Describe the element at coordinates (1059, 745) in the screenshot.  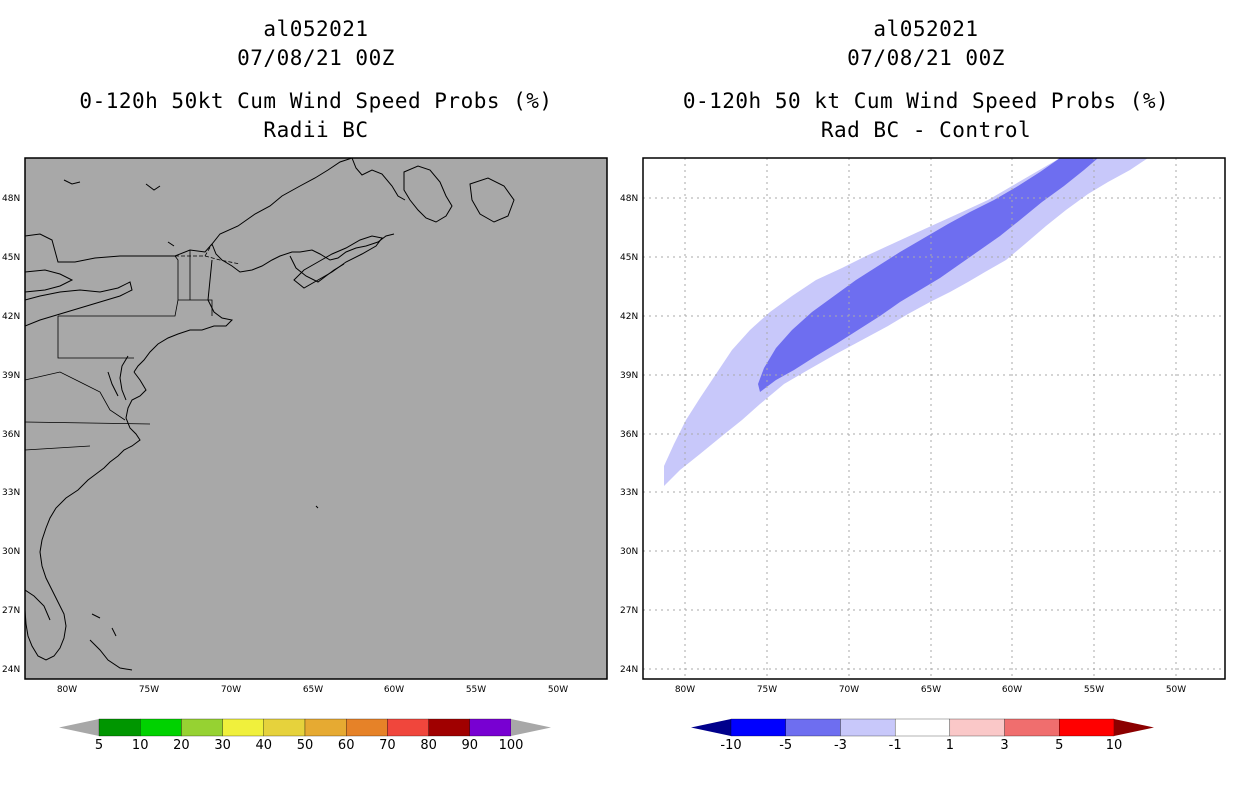
I see `right-colorbar-label: 5` at that location.